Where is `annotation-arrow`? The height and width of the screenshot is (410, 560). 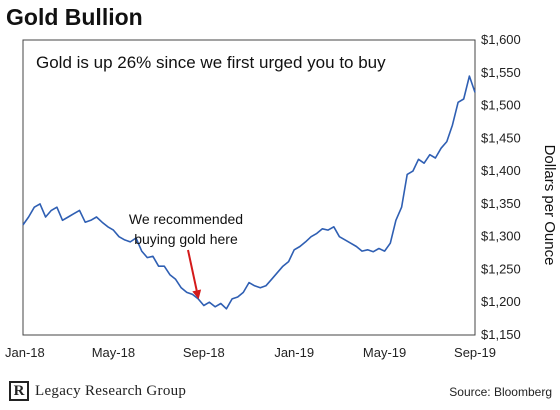 annotation-arrow is located at coordinates (192, 270).